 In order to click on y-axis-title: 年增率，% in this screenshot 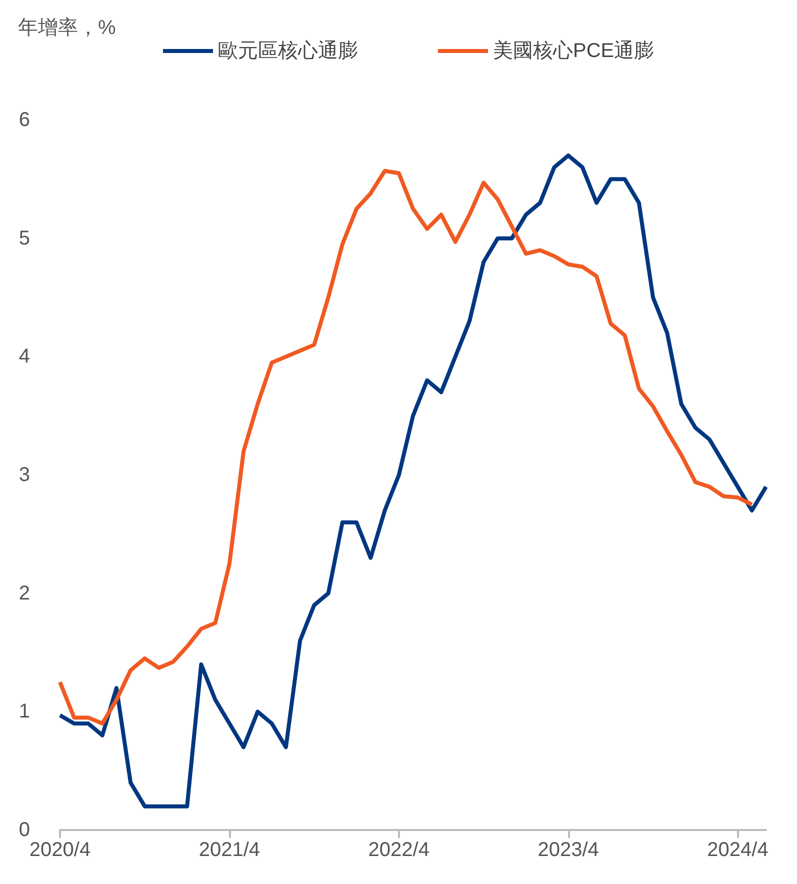, I will do `click(67, 28)`.